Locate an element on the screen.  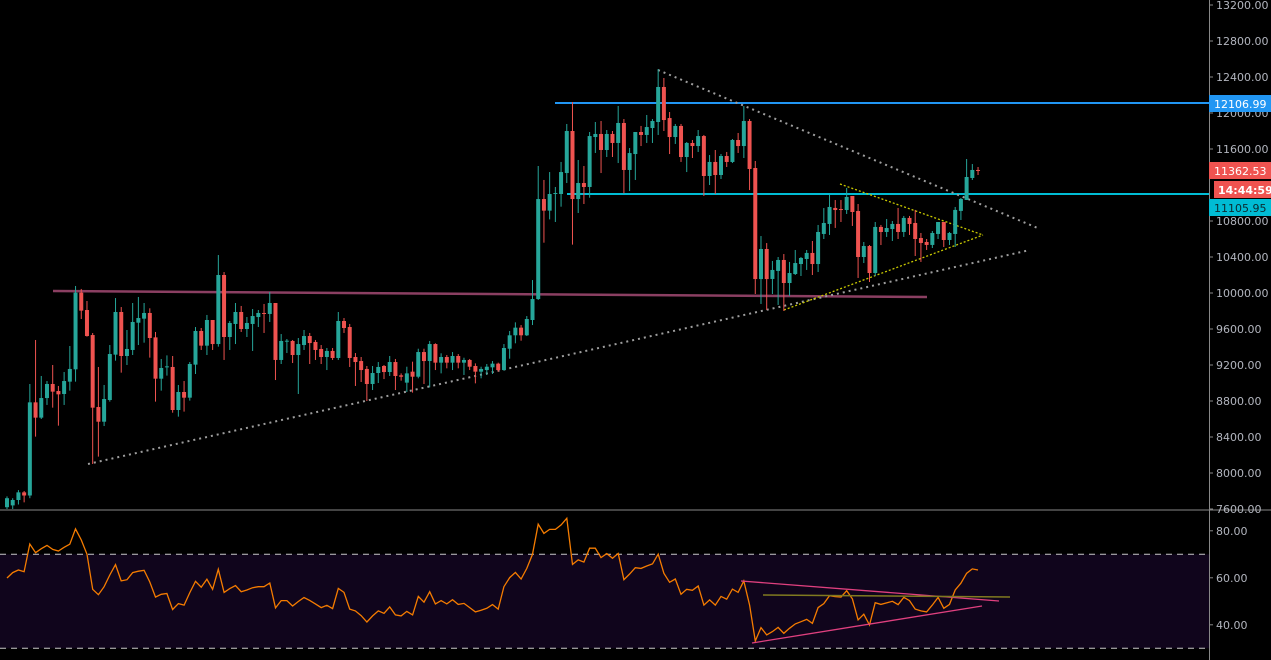
range-resistance-line is located at coordinates (490, 294).